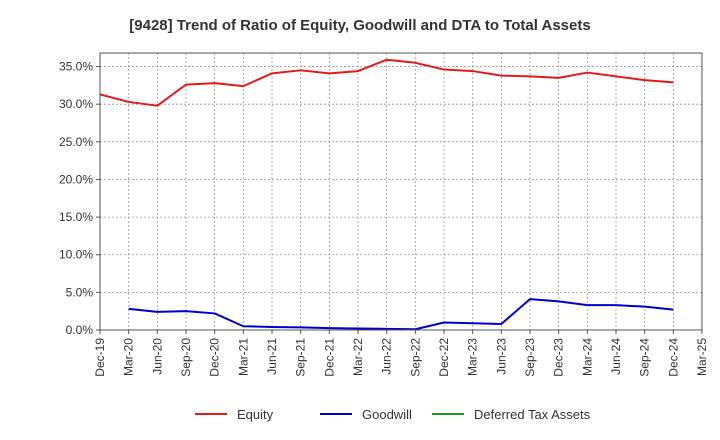  I want to click on x-tick-label: Mar-23, so click(473, 357).